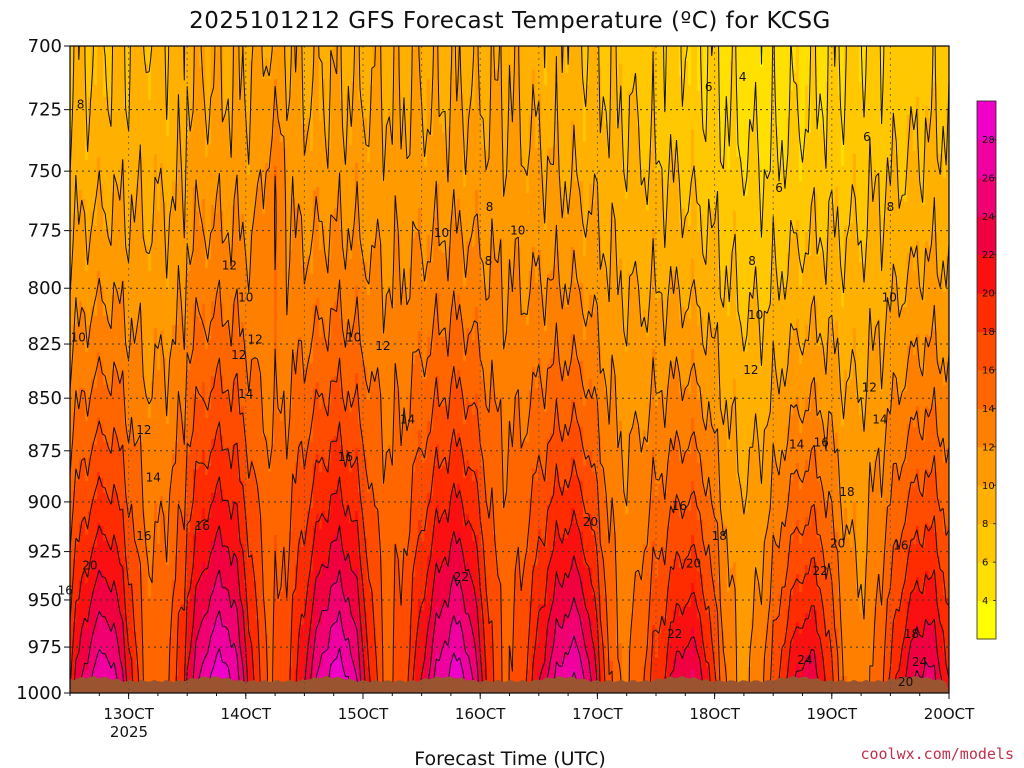 The height and width of the screenshot is (768, 1024). I want to click on colorbar-tick-label: 26, so click(988, 178).